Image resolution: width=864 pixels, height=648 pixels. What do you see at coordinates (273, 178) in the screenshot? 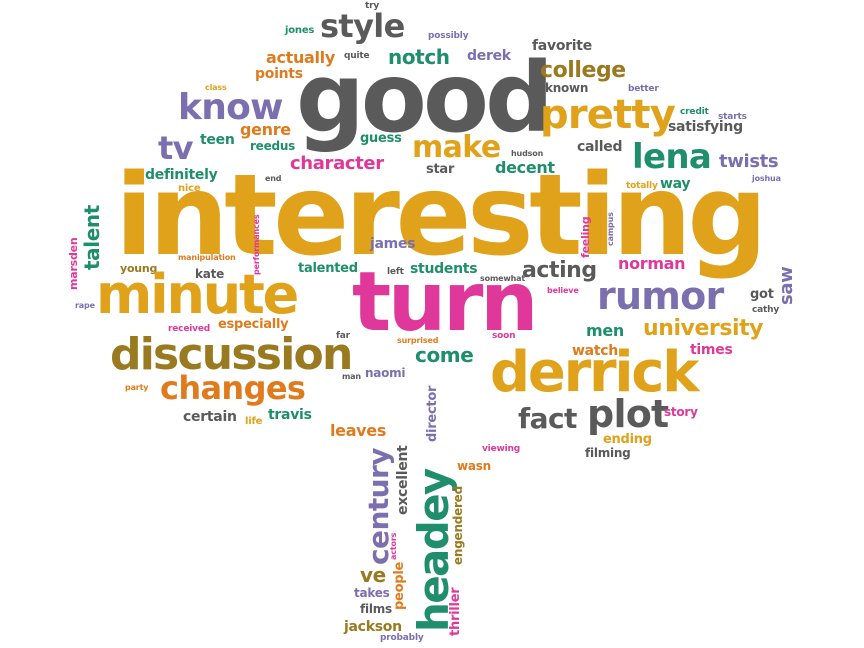
I see `word-end: end` at bounding box center [273, 178].